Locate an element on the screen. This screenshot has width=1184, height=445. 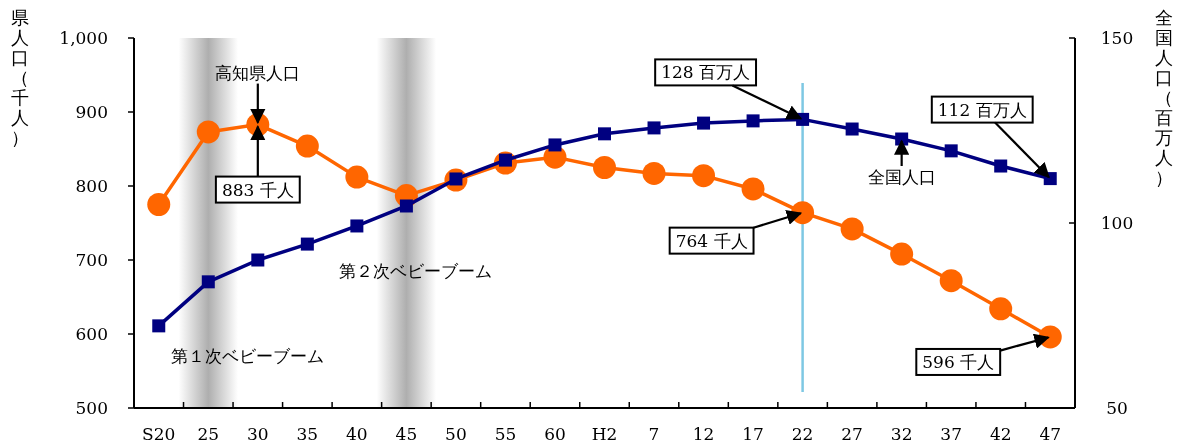
x-tick-label: 40 is located at coordinates (357, 434).